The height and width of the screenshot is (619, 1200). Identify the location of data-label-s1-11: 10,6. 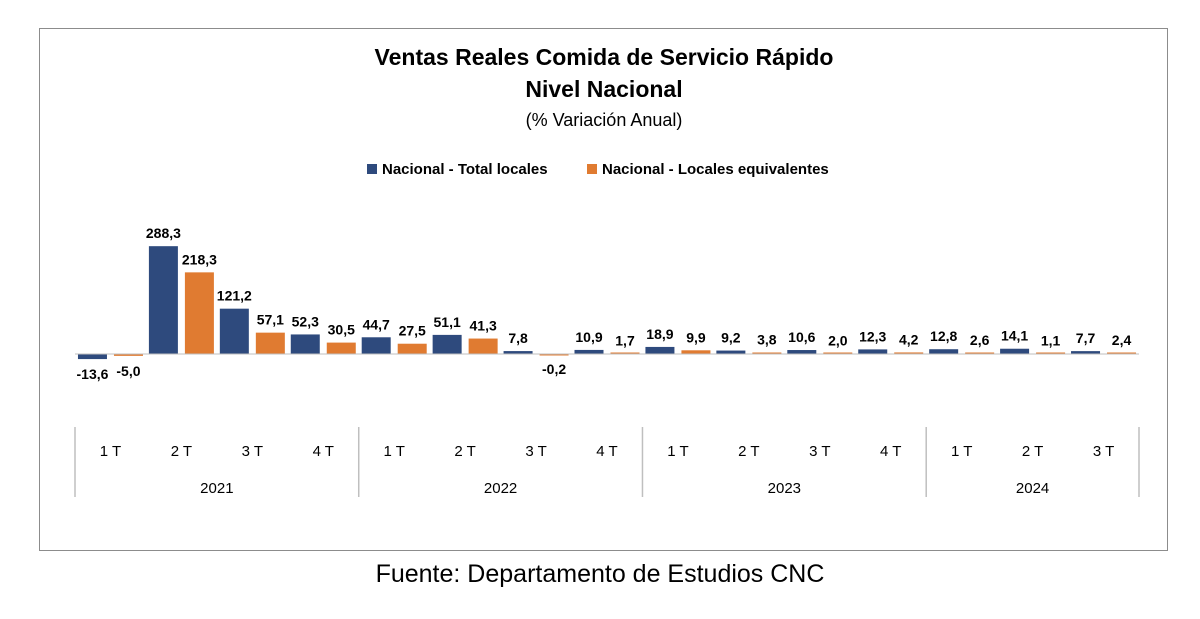
(801, 337).